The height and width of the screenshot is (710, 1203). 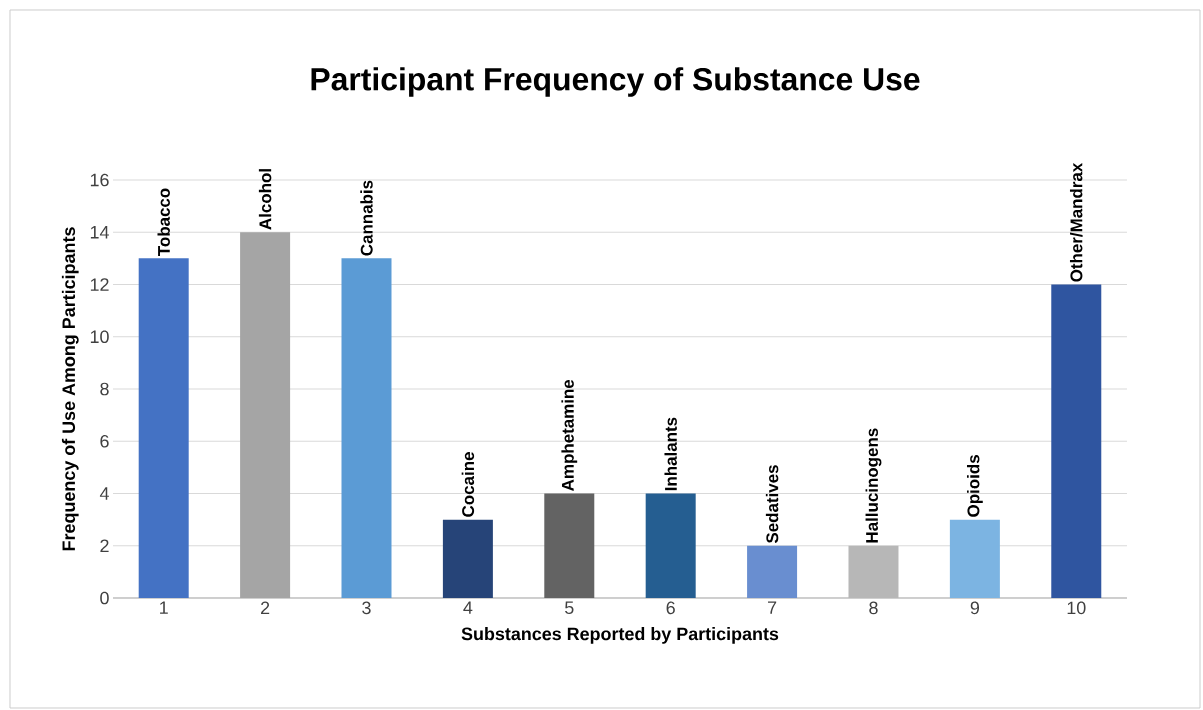 I want to click on x-tick-label: 3, so click(x=366, y=608).